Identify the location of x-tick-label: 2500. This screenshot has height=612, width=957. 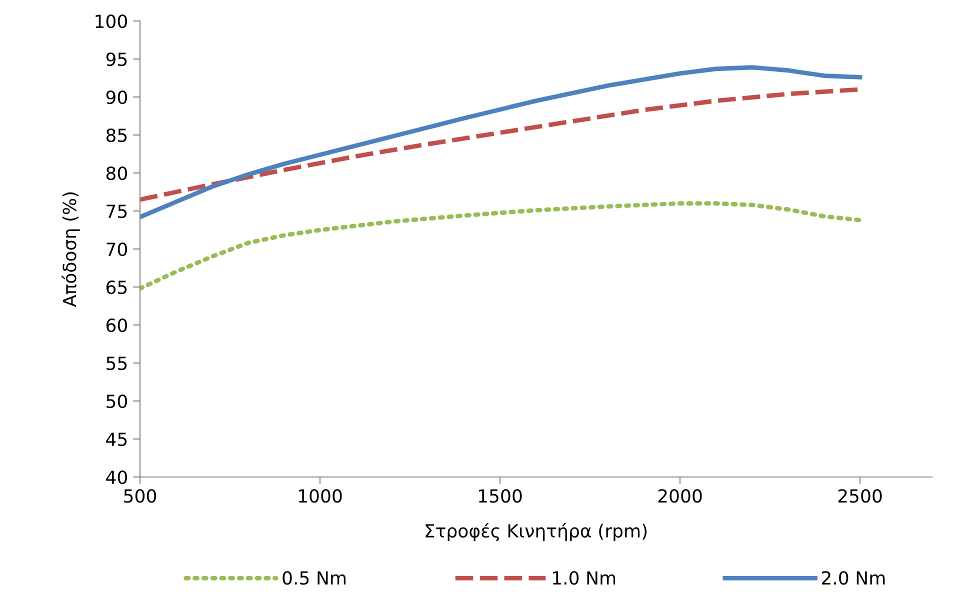
(860, 496).